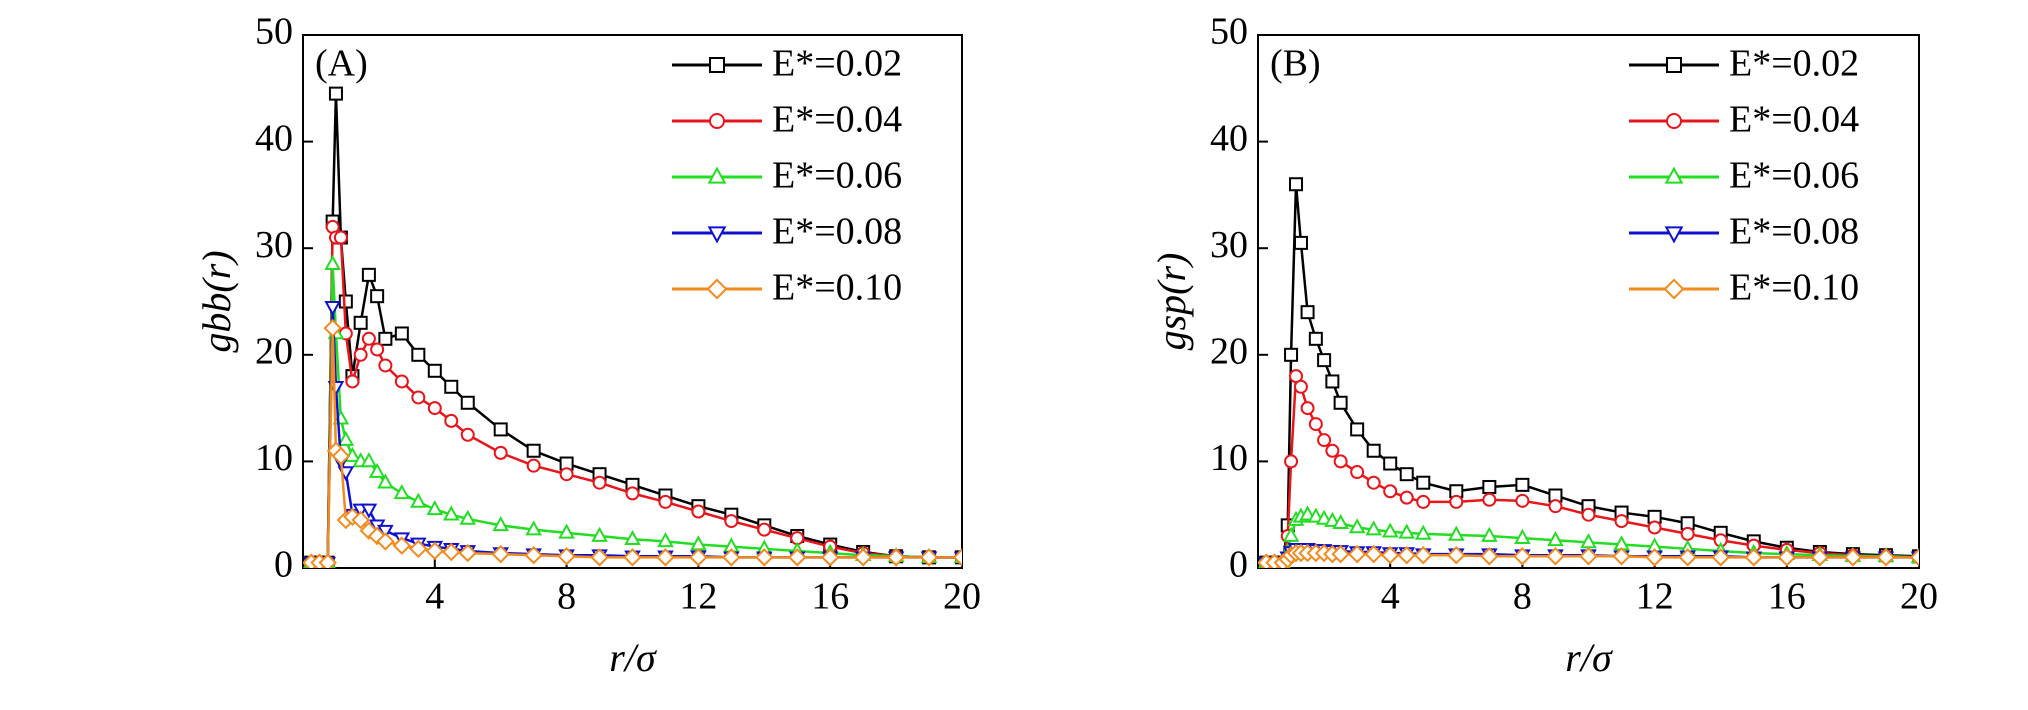 The width and height of the screenshot is (2028, 710). What do you see at coordinates (1229, 352) in the screenshot?
I see `y-tick-label: 20` at bounding box center [1229, 352].